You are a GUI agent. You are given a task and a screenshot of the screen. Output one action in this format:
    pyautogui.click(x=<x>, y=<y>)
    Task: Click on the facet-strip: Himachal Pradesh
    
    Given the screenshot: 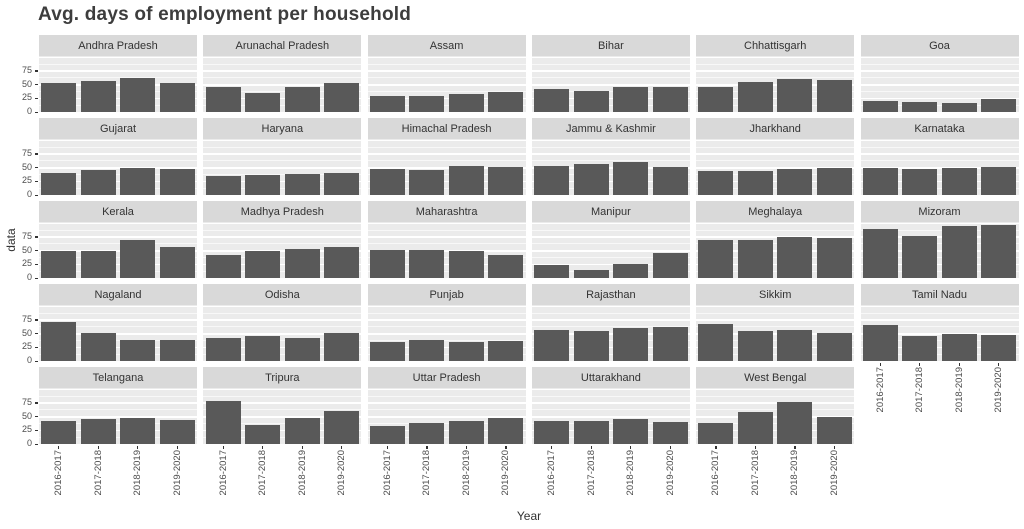 What is the action you would take?
    pyautogui.click(x=446, y=128)
    